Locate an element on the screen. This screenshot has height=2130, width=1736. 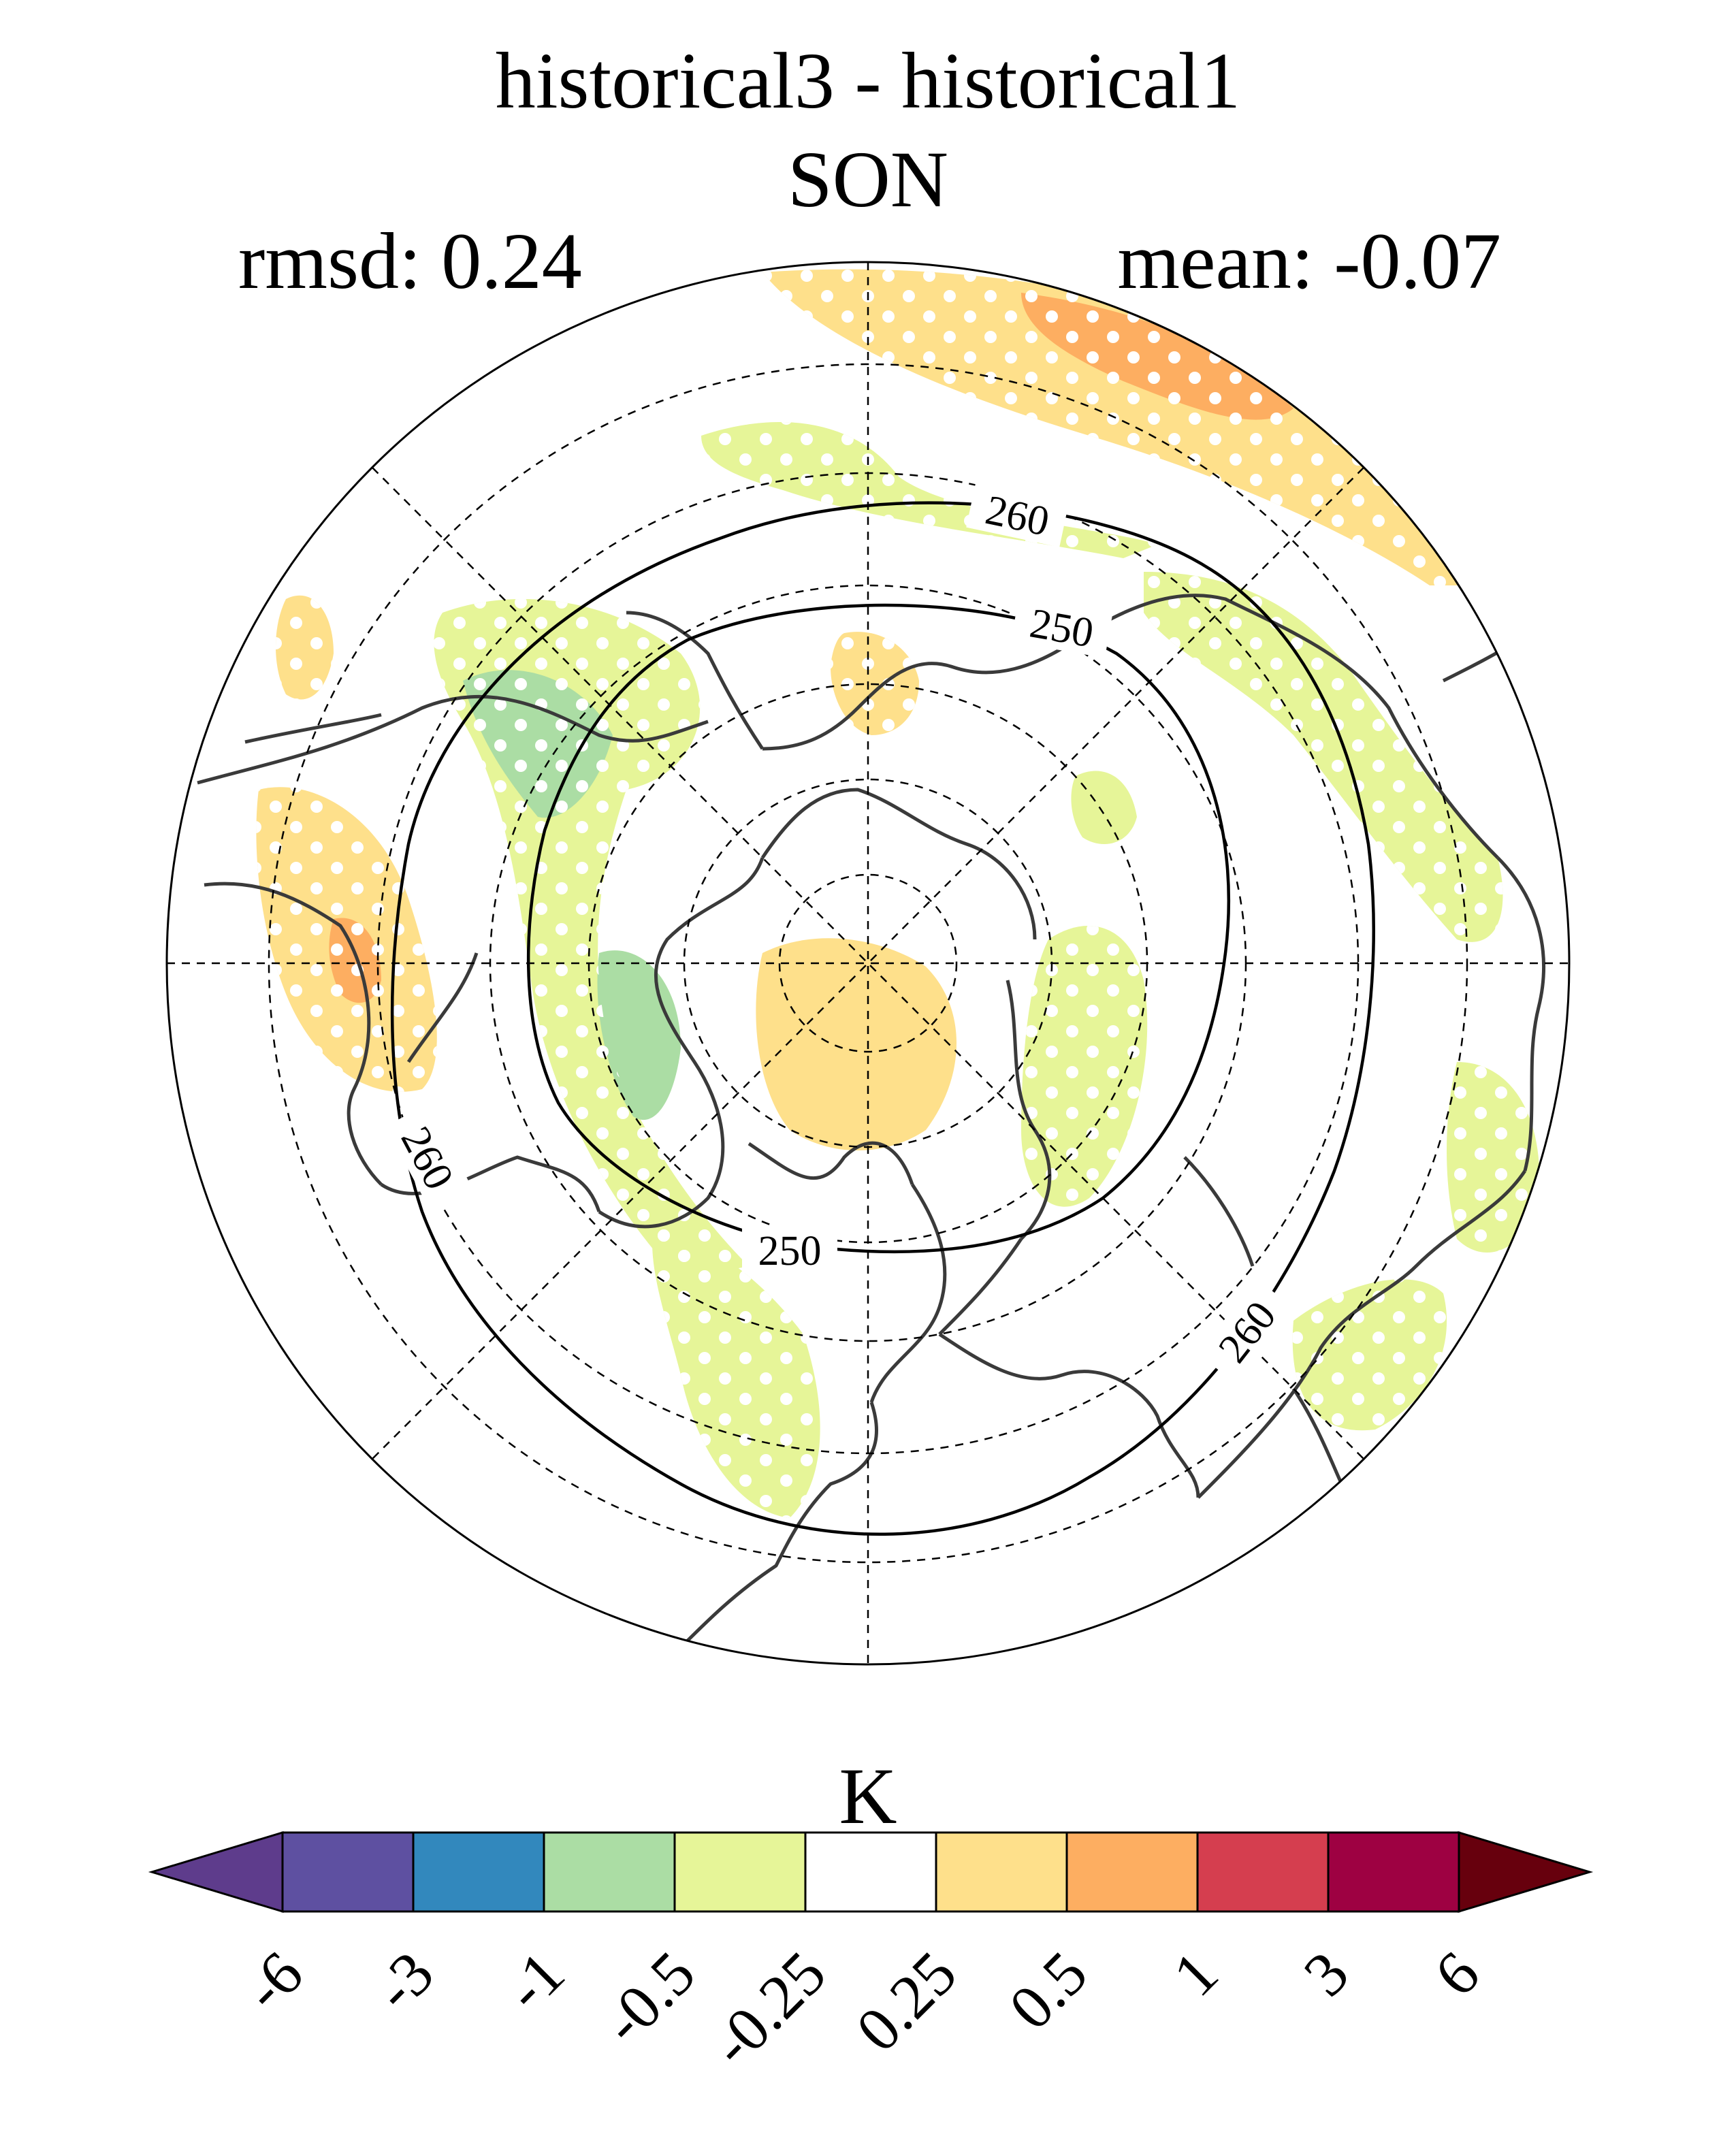
plot-subtitle-season: SON is located at coordinates (868, 179).